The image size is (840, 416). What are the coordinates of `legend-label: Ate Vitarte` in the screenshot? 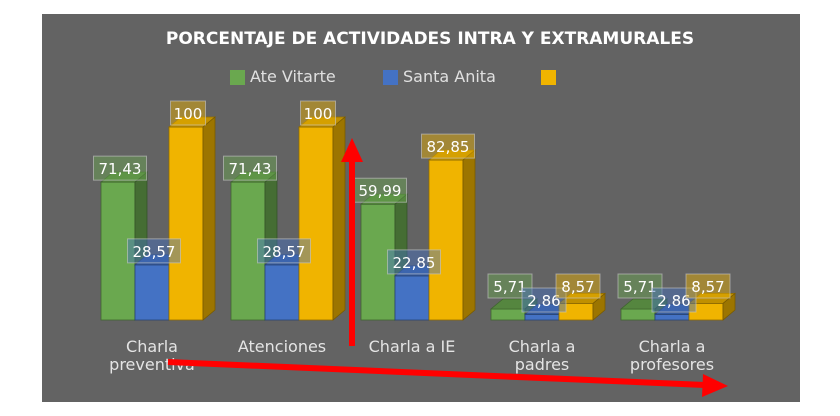 It's located at (293, 76).